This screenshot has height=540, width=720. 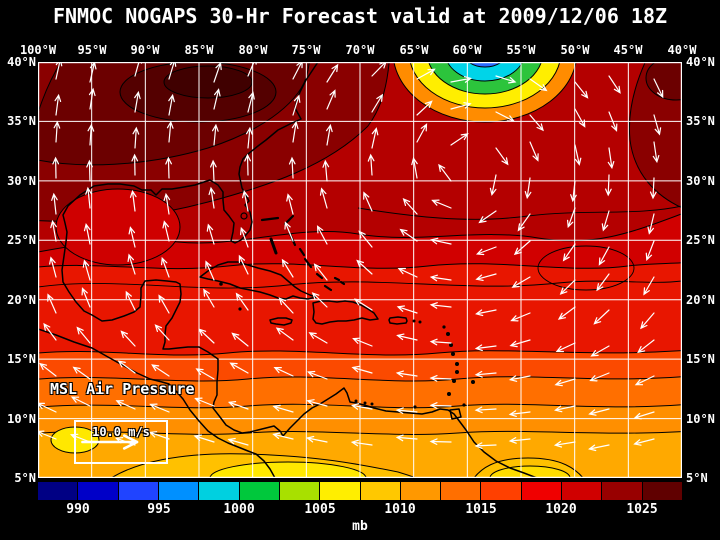 I want to click on island-trinidad, so click(x=455, y=414).